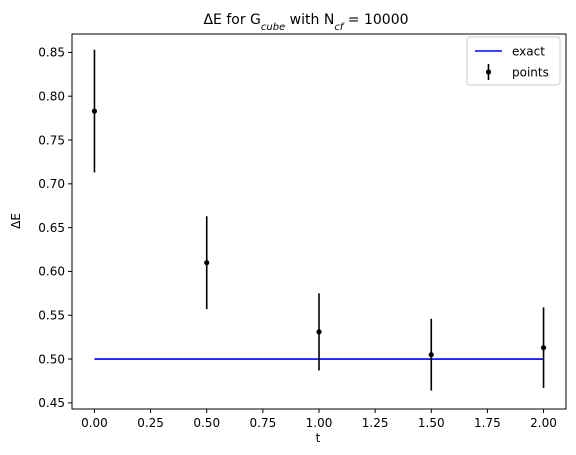 The width and height of the screenshot is (576, 455). I want to click on x-axis-label: t, so click(318, 438).